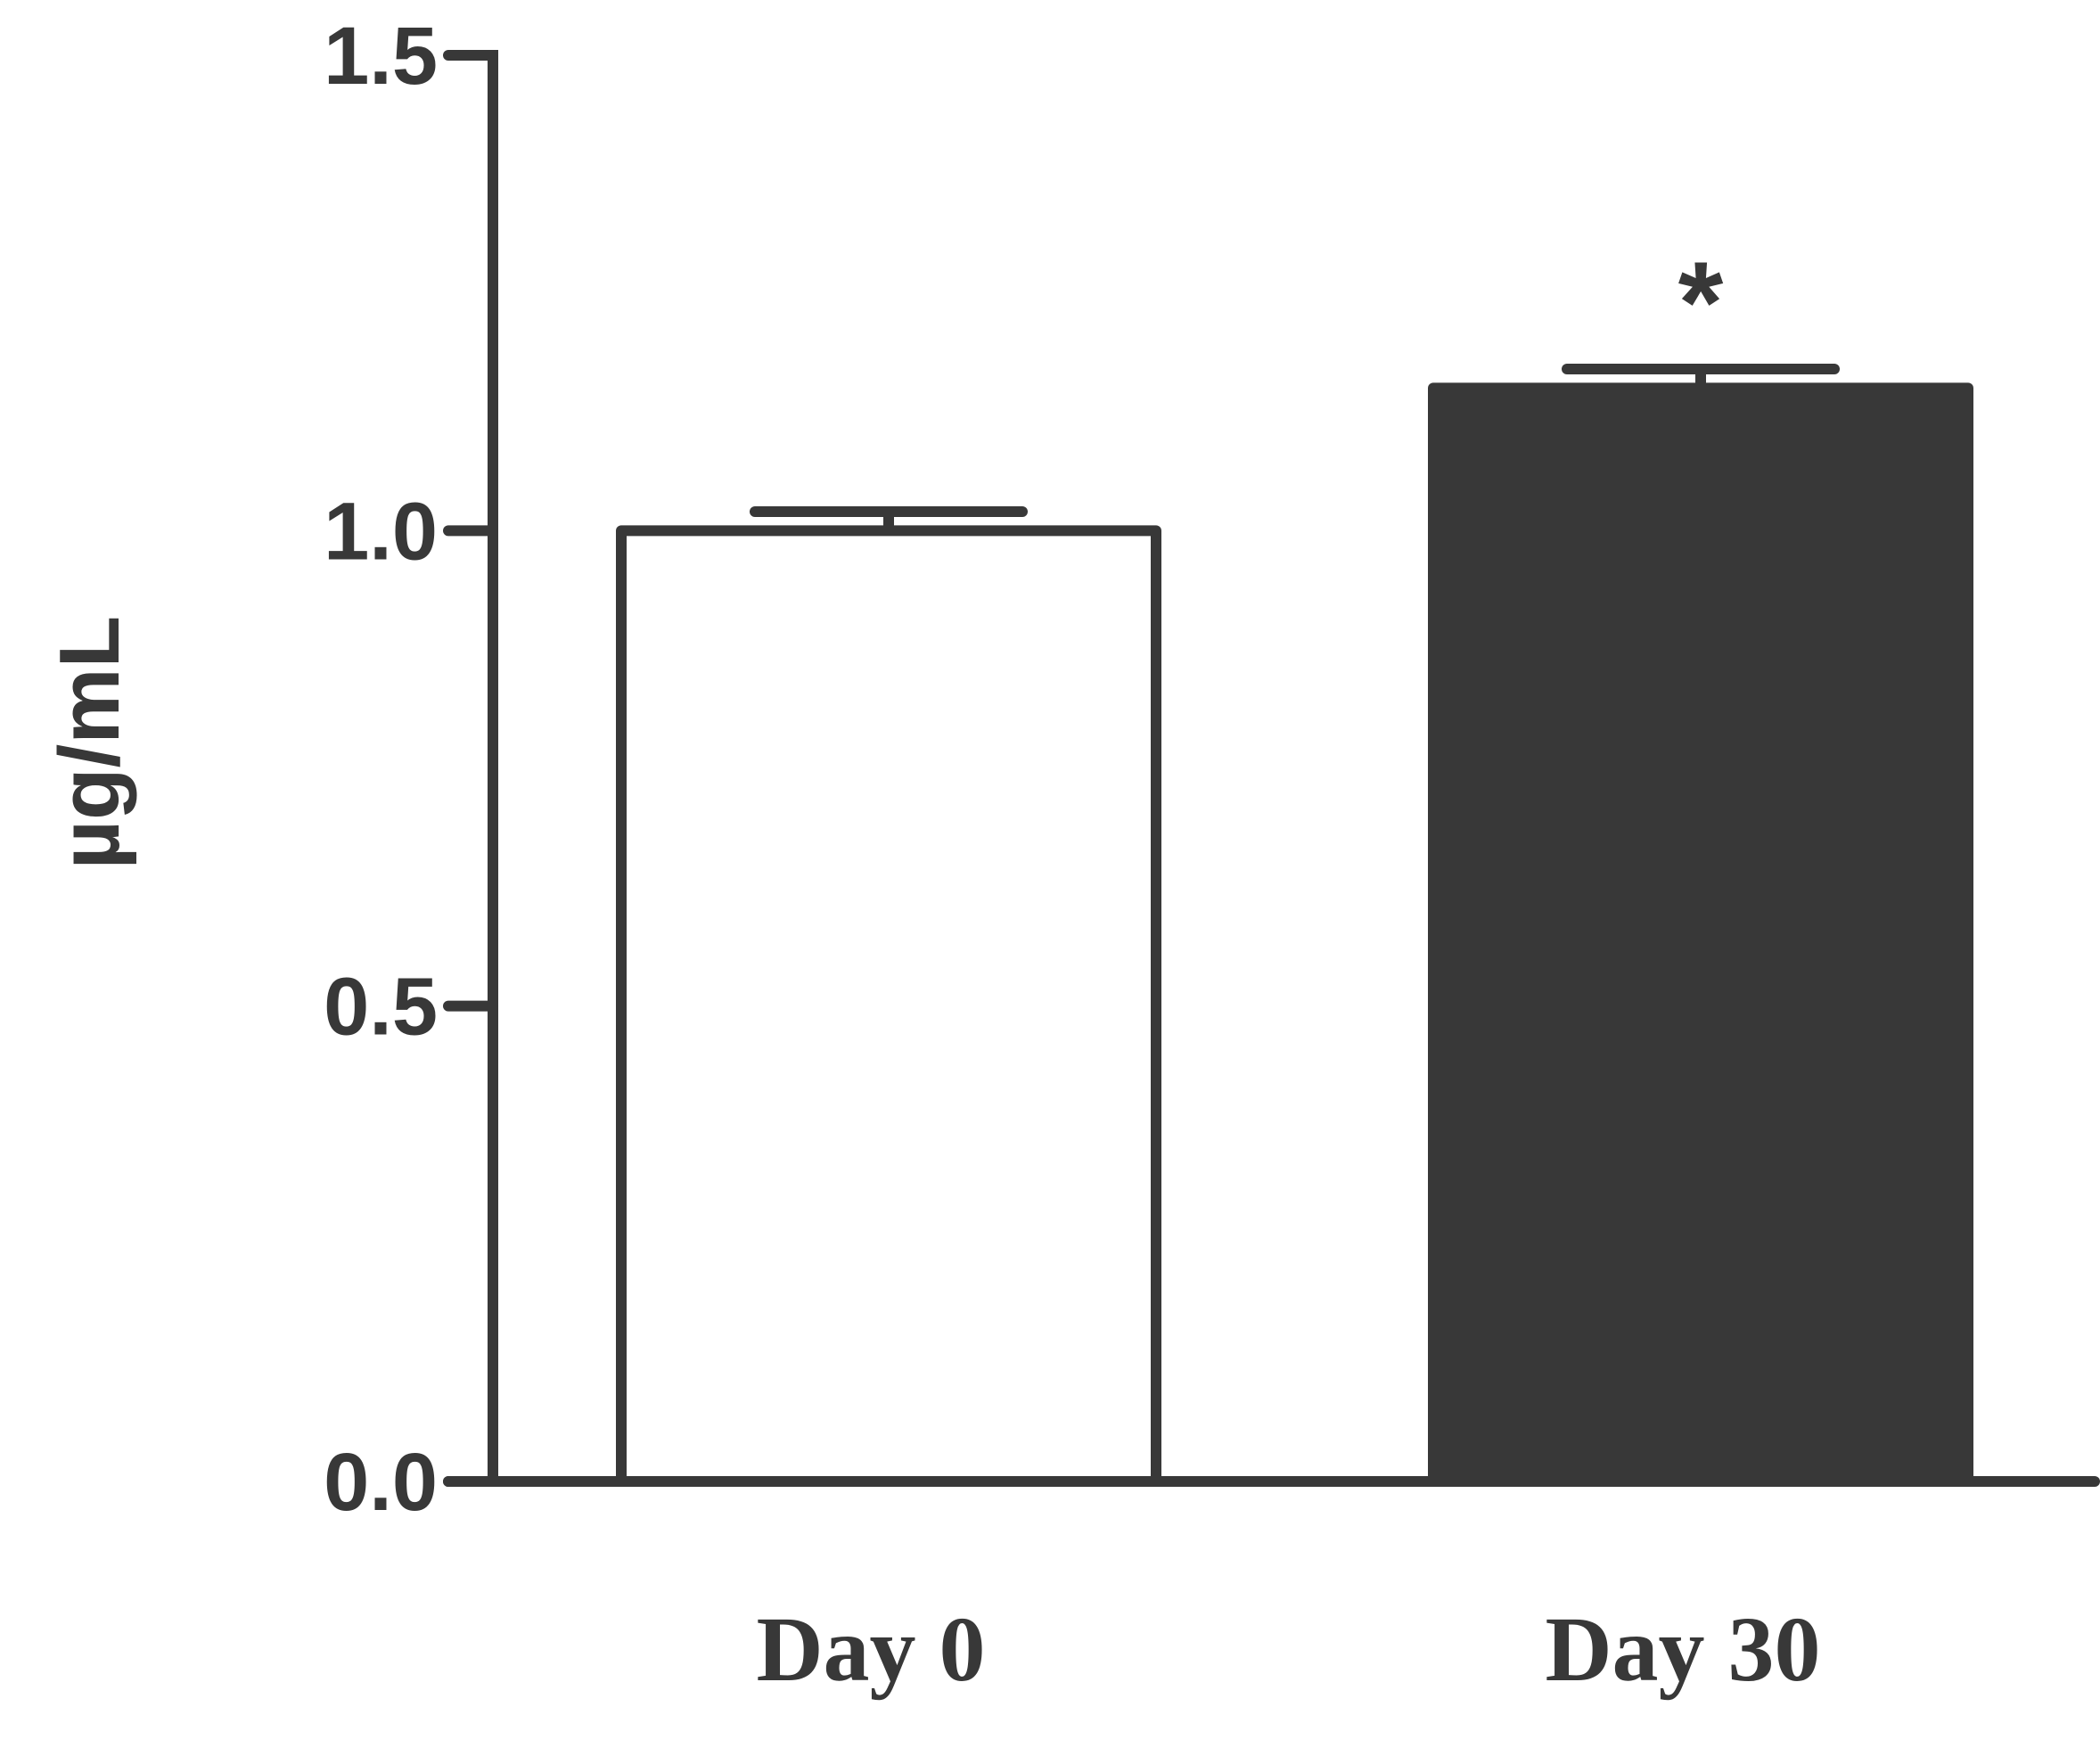  What do you see at coordinates (1701, 302) in the screenshot?
I see `significance-asterisk: *` at bounding box center [1701, 302].